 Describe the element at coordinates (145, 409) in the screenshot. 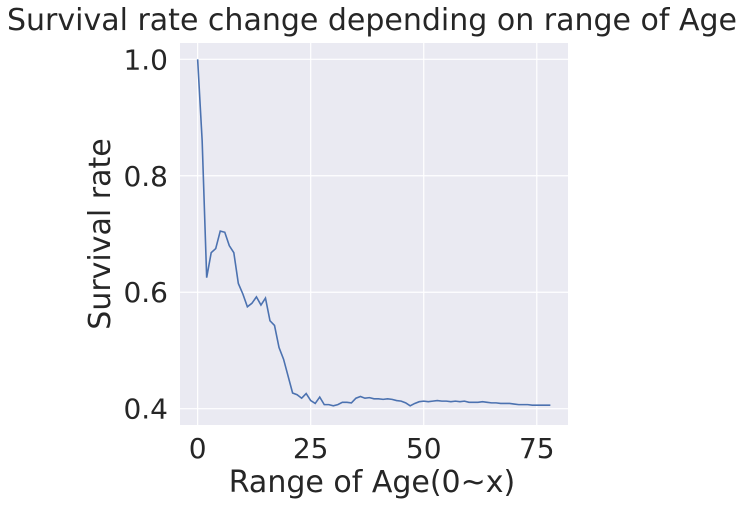

I see `y-tick-label: 0.4` at that location.